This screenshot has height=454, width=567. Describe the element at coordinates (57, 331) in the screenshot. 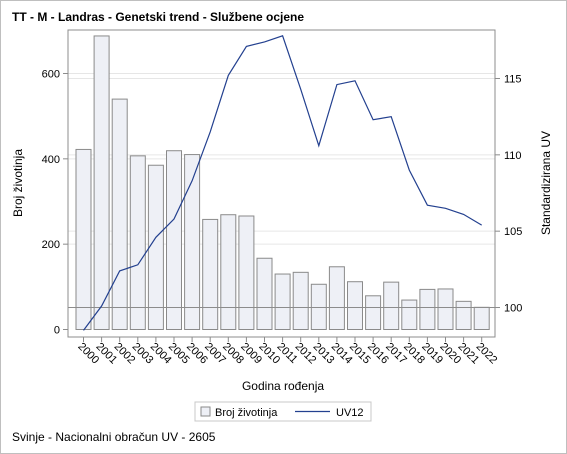

I see `left-tick-label: 0` at that location.